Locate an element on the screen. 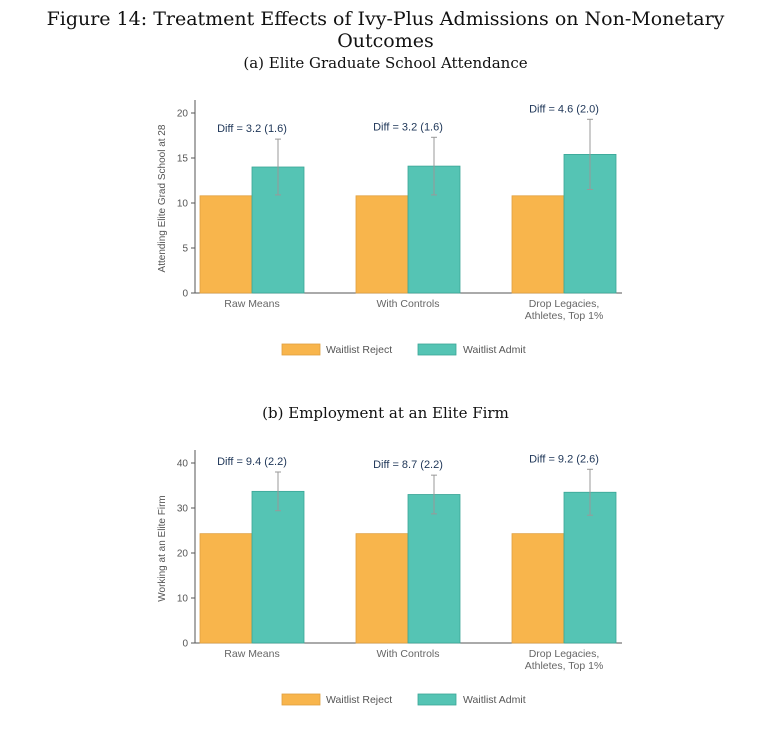 This screenshot has width=771, height=744. y-axis-label: Working at an Elite Firm is located at coordinates (162, 548).